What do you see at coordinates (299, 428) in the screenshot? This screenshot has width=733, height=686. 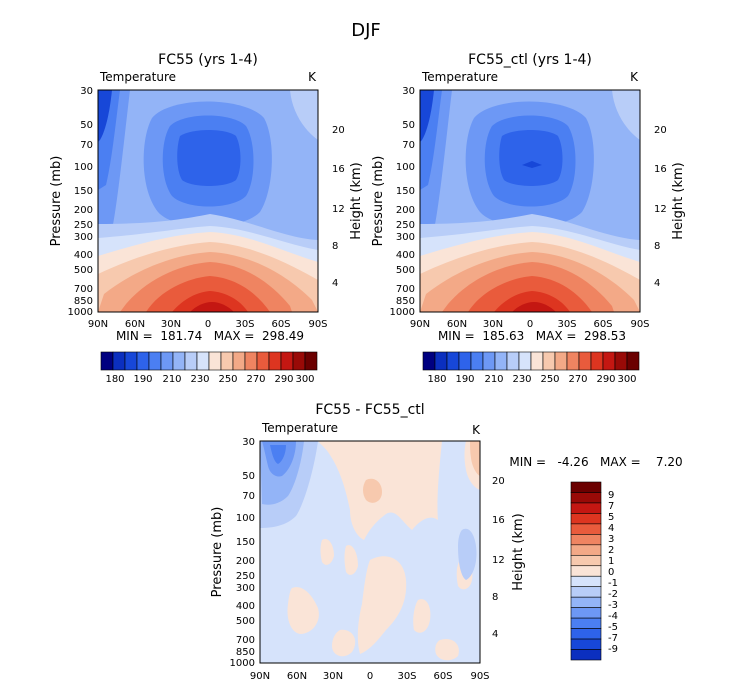 I see `panel-c-var-label: Temperature` at bounding box center [299, 428].